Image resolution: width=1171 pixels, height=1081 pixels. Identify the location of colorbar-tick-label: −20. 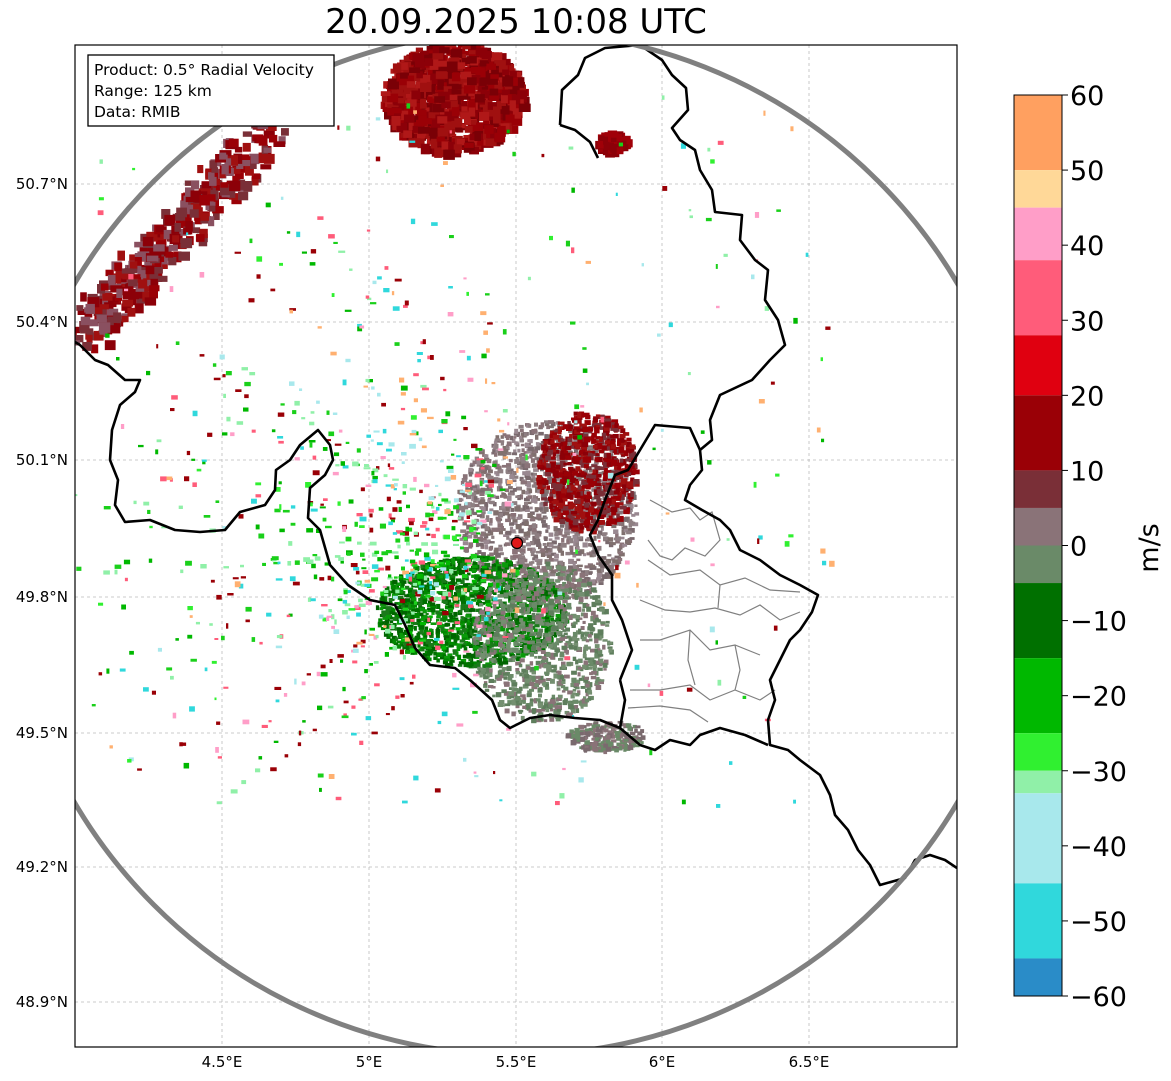
(1098, 697).